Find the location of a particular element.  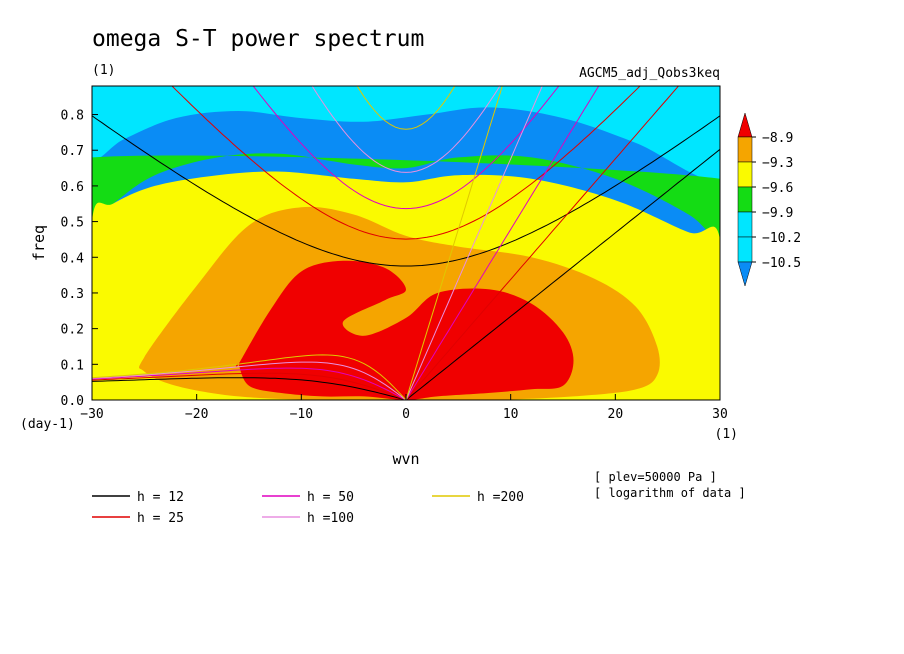

annotation-plev: [ plev=50000 Pa ] is located at coordinates (655, 477).